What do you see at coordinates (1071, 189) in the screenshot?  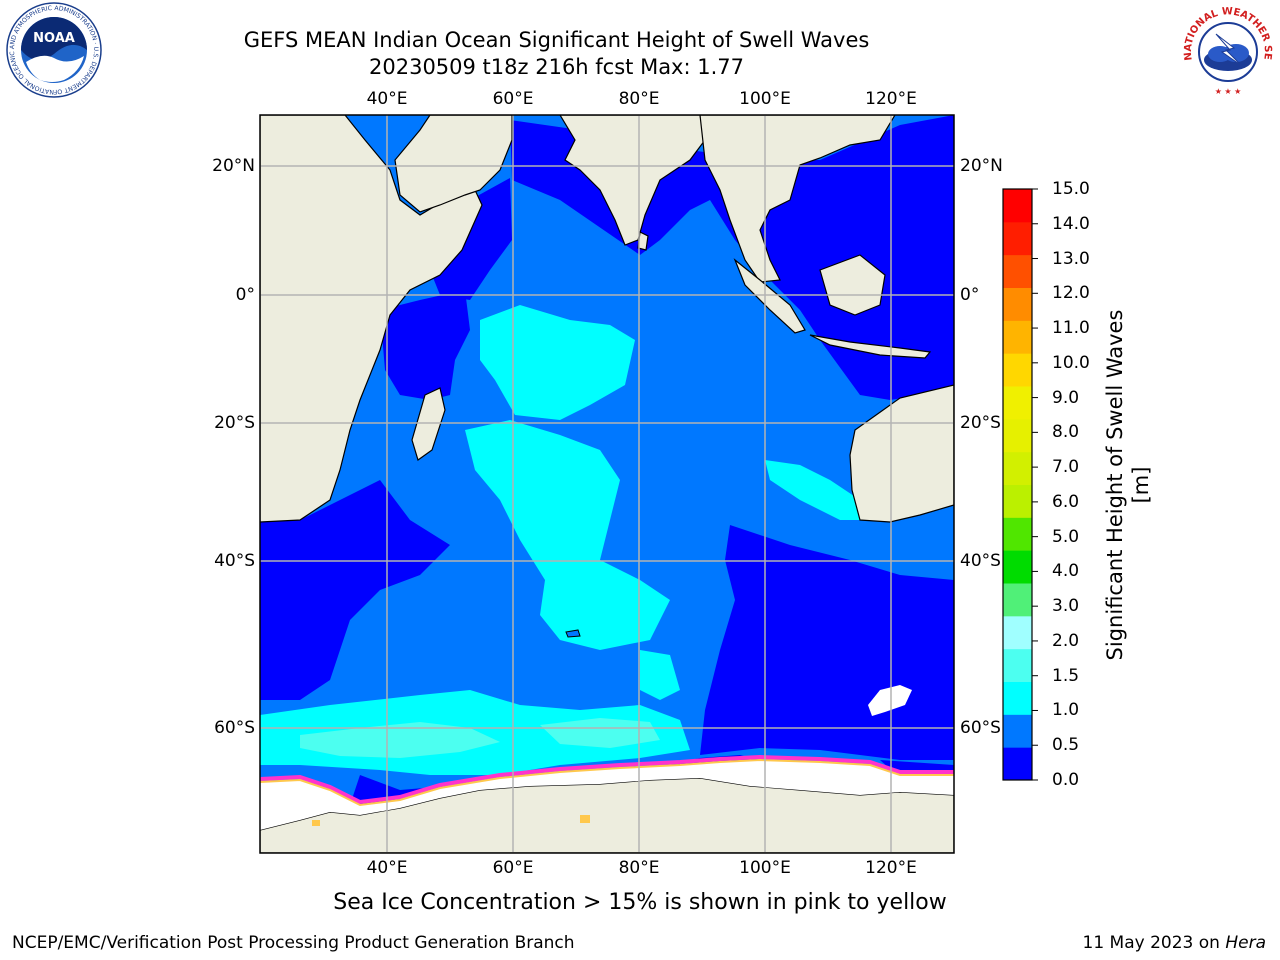 I see `colorbar-tick-label: 15.0` at bounding box center [1071, 189].